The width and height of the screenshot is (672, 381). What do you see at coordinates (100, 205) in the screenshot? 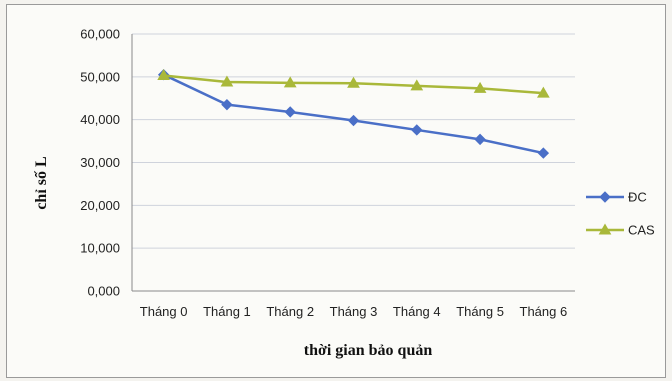
I see `y-tick-label: 20,000` at bounding box center [100, 205].